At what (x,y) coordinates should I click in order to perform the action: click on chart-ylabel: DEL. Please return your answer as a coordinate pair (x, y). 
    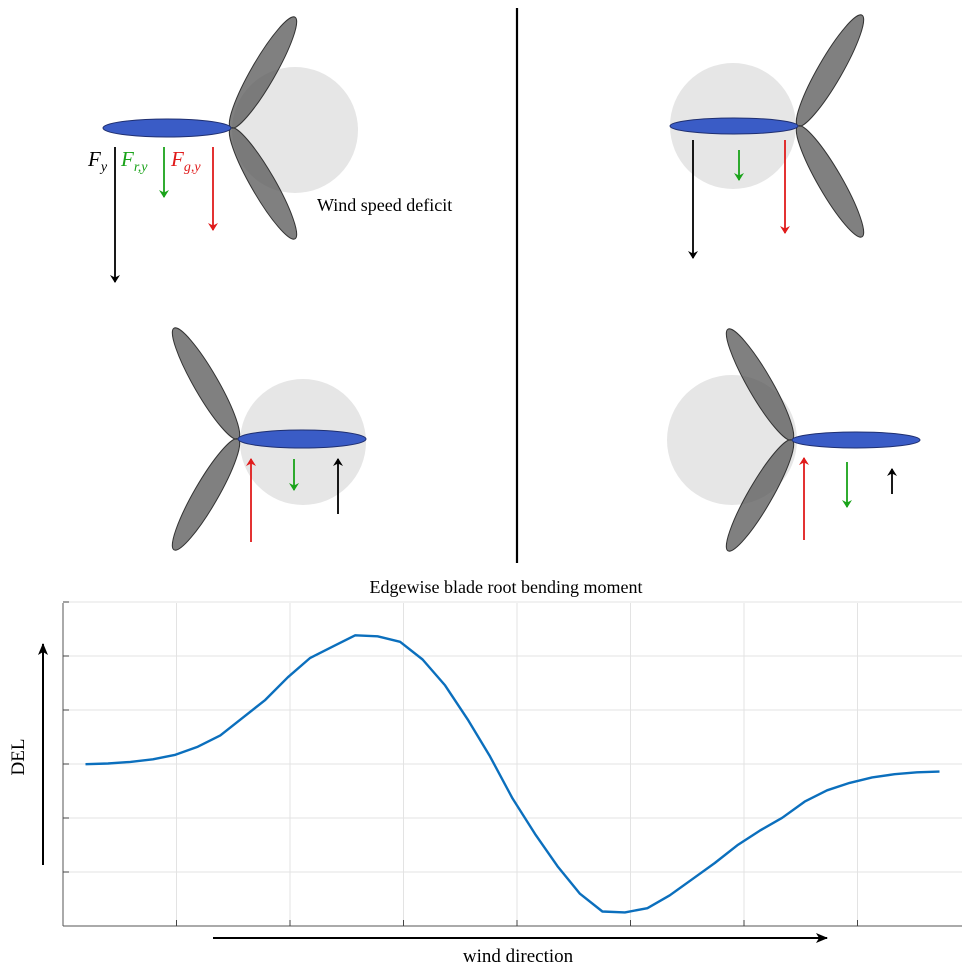
    Looking at the image, I should click on (18, 757).